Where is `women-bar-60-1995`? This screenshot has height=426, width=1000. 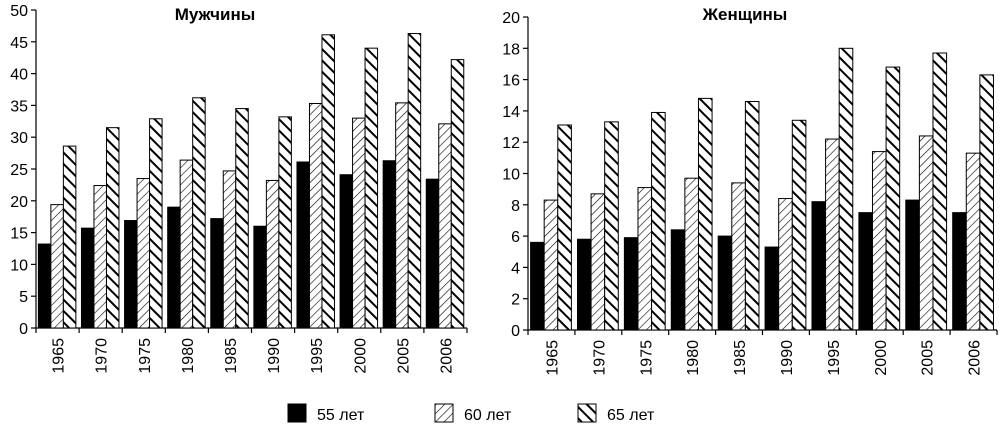 women-bar-60-1995 is located at coordinates (832, 234).